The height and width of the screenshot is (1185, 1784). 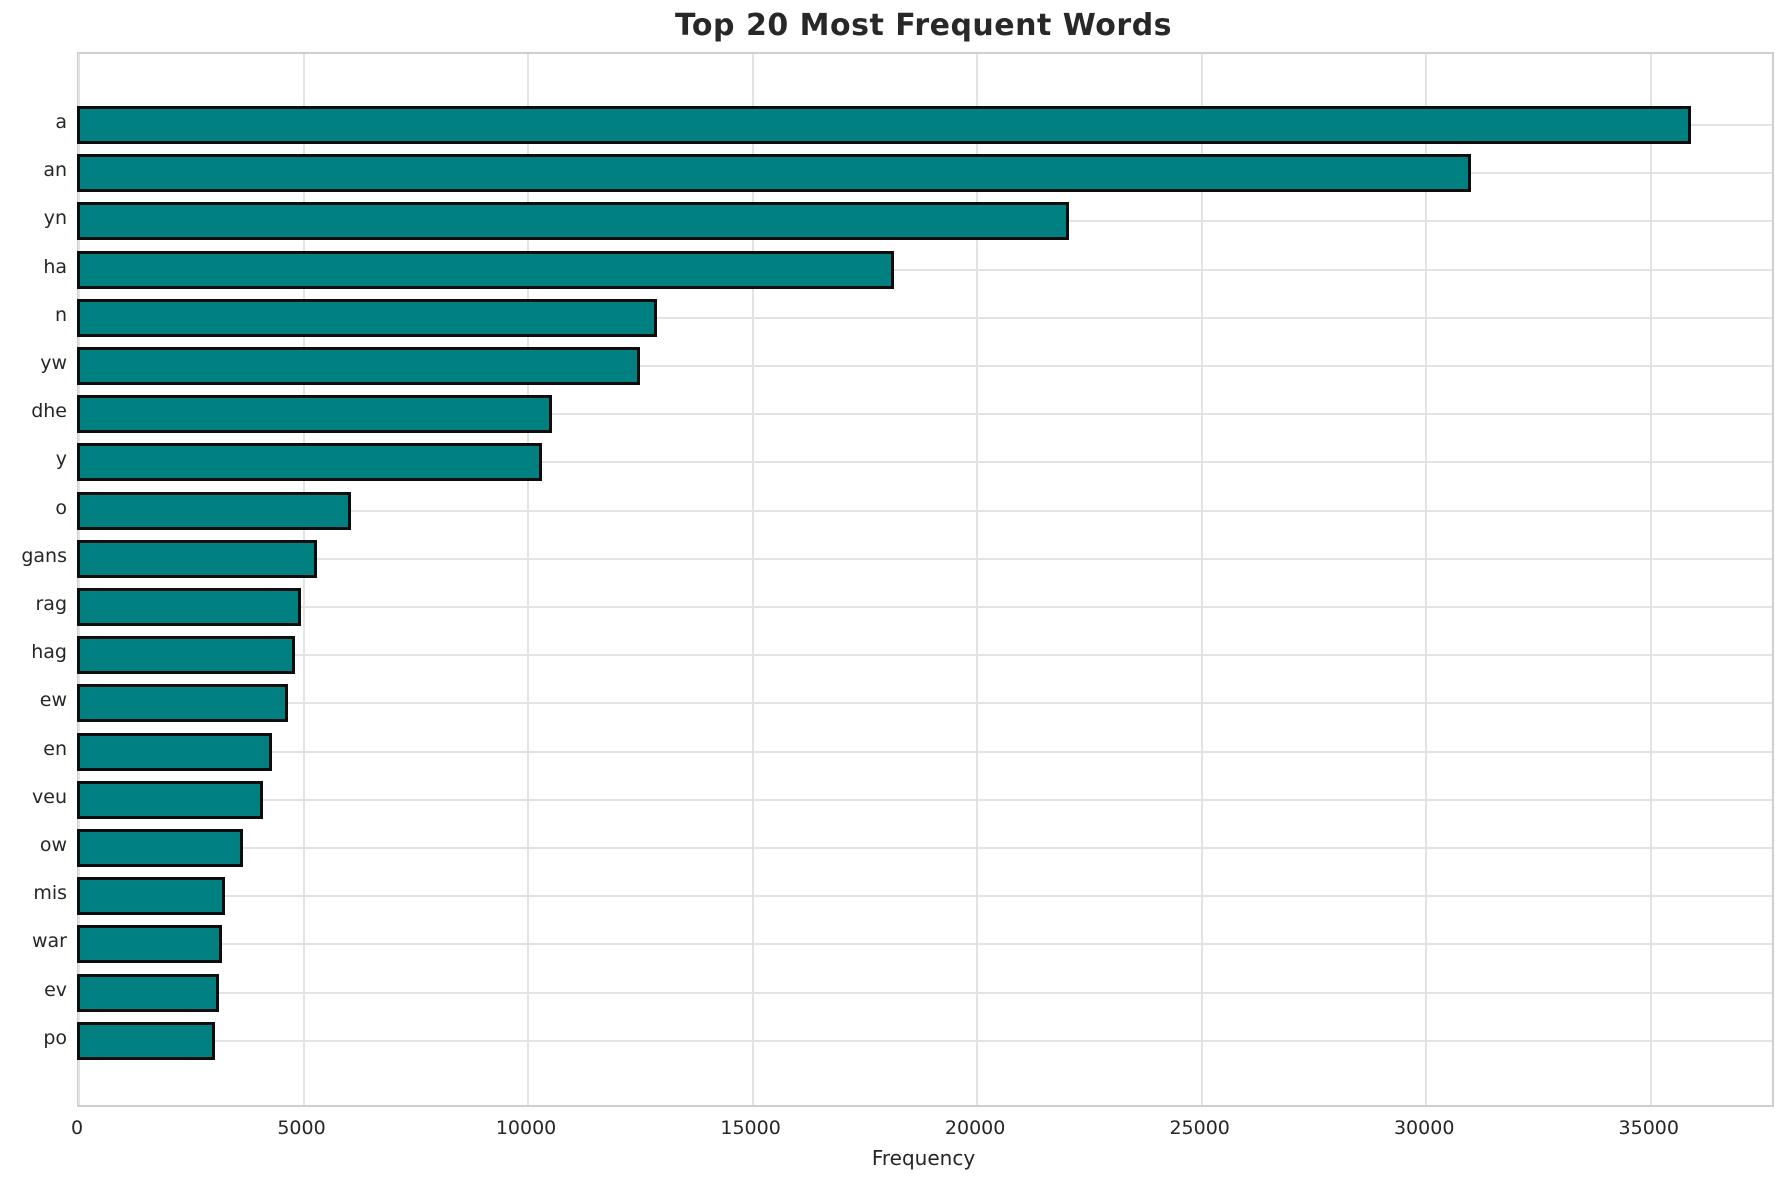 I want to click on bar-yw, so click(x=359, y=366).